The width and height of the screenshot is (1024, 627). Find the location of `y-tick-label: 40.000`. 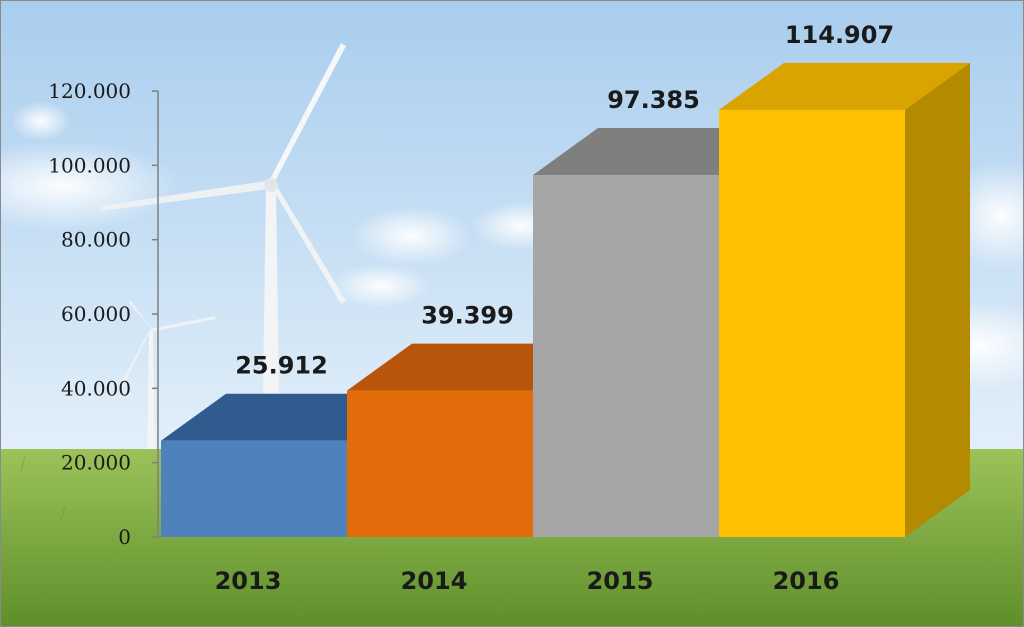

y-tick-label: 40.000 is located at coordinates (96, 388).